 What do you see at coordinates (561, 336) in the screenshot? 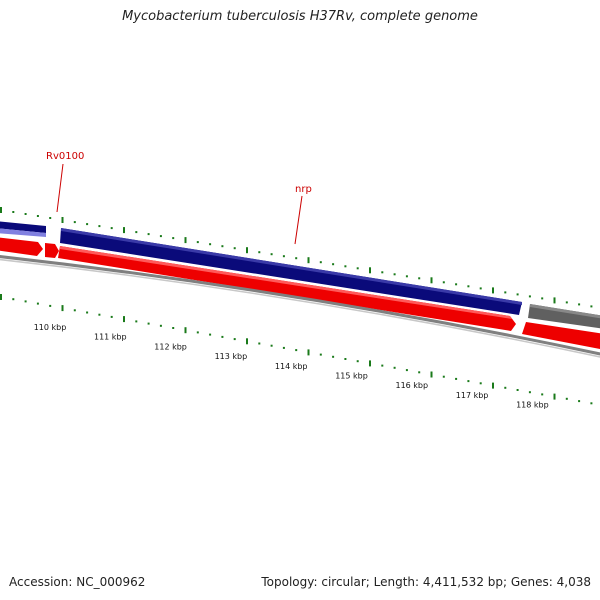
I see `reverse-gene-right` at bounding box center [561, 336].